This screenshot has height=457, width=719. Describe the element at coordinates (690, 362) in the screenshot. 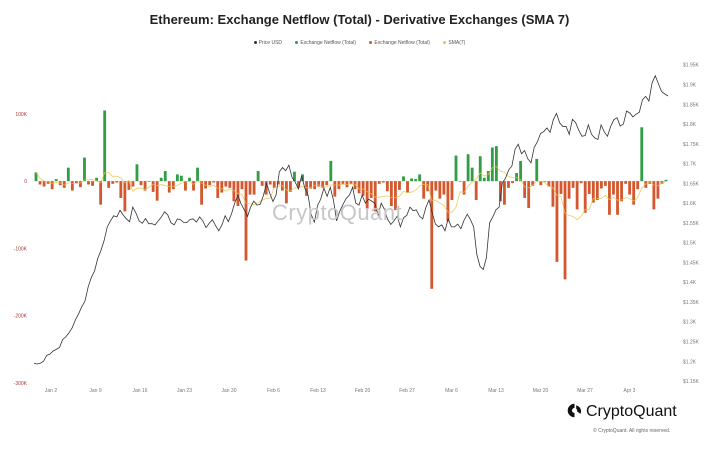

I see `y-right-tick-label: $1.2K` at that location.